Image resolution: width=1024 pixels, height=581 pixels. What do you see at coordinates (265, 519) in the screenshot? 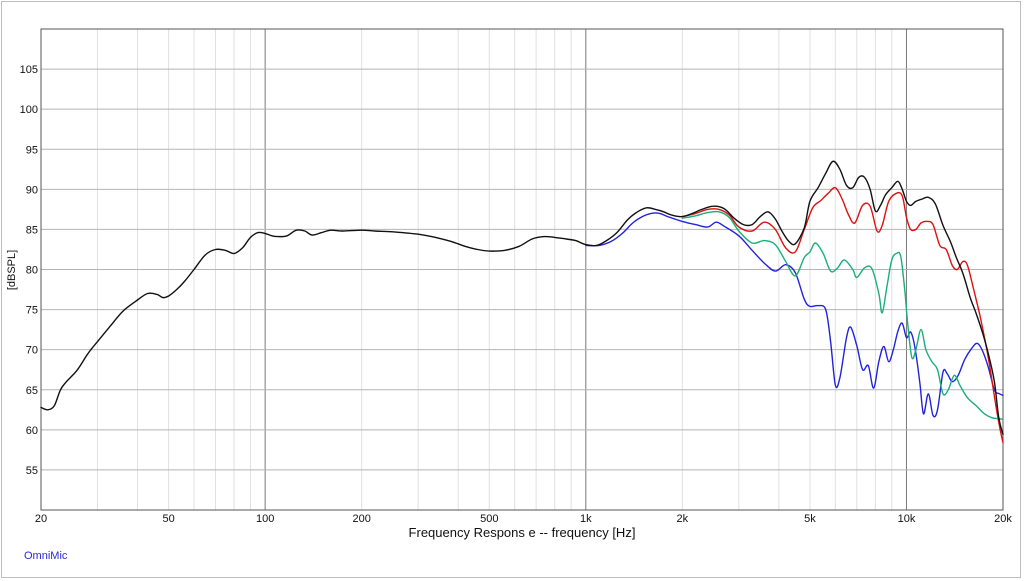
I see `x-tick-label: 100` at bounding box center [265, 519].